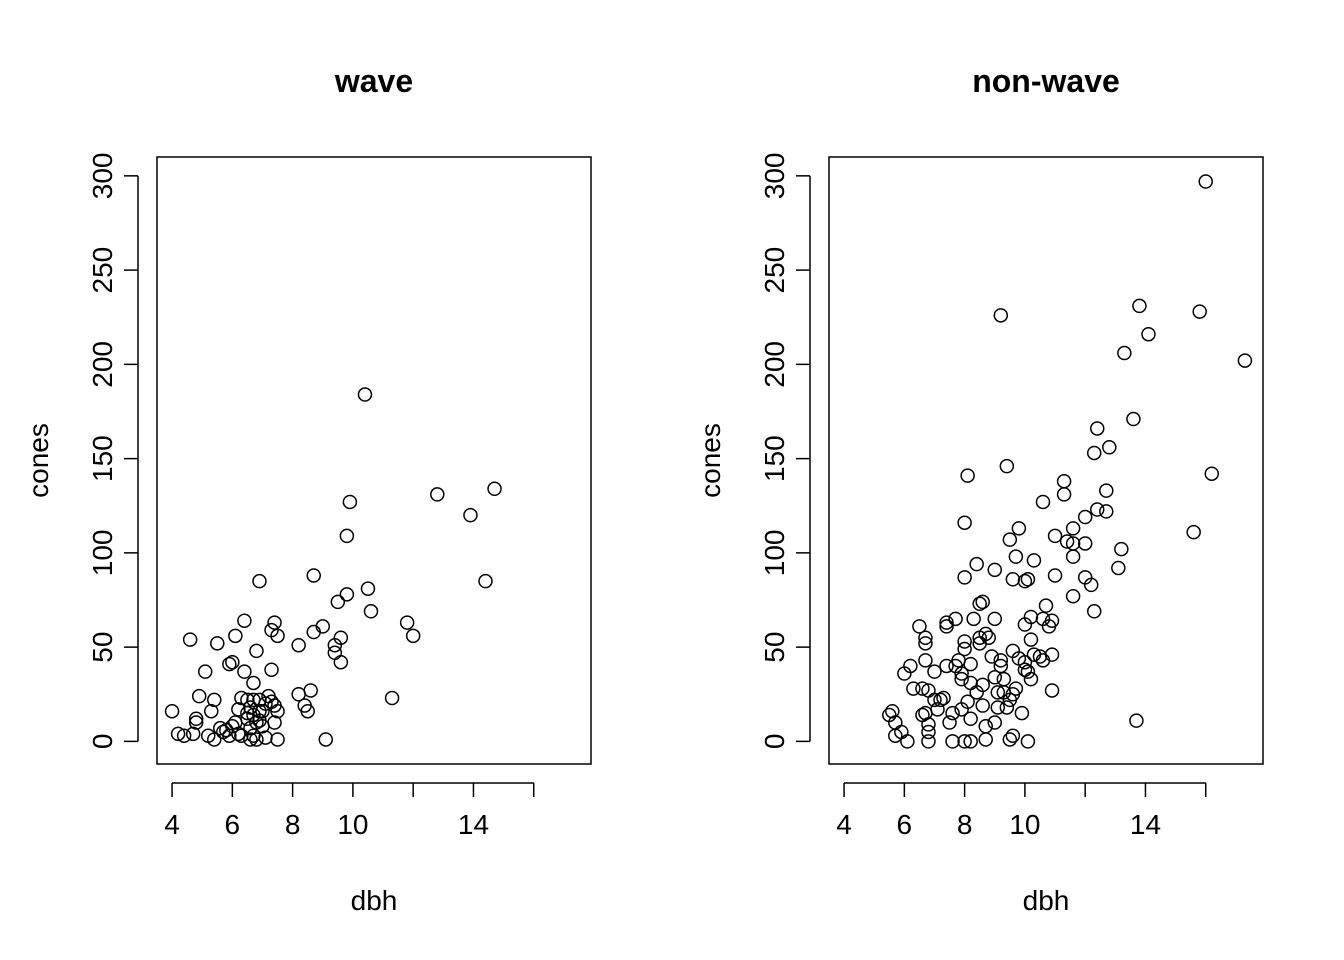 This screenshot has height=960, width=1344. I want to click on x-tick-label: 8, so click(293, 824).